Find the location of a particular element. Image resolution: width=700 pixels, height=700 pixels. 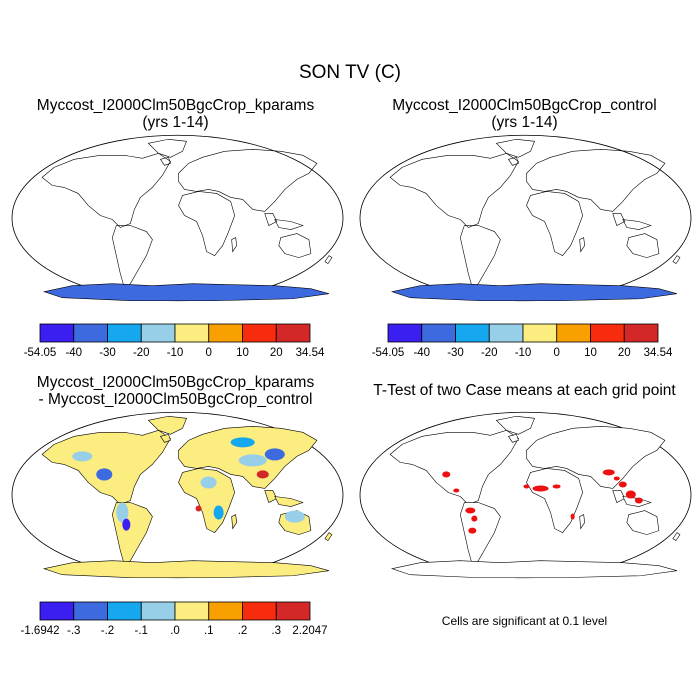

panel-4-map is located at coordinates (525, 495).